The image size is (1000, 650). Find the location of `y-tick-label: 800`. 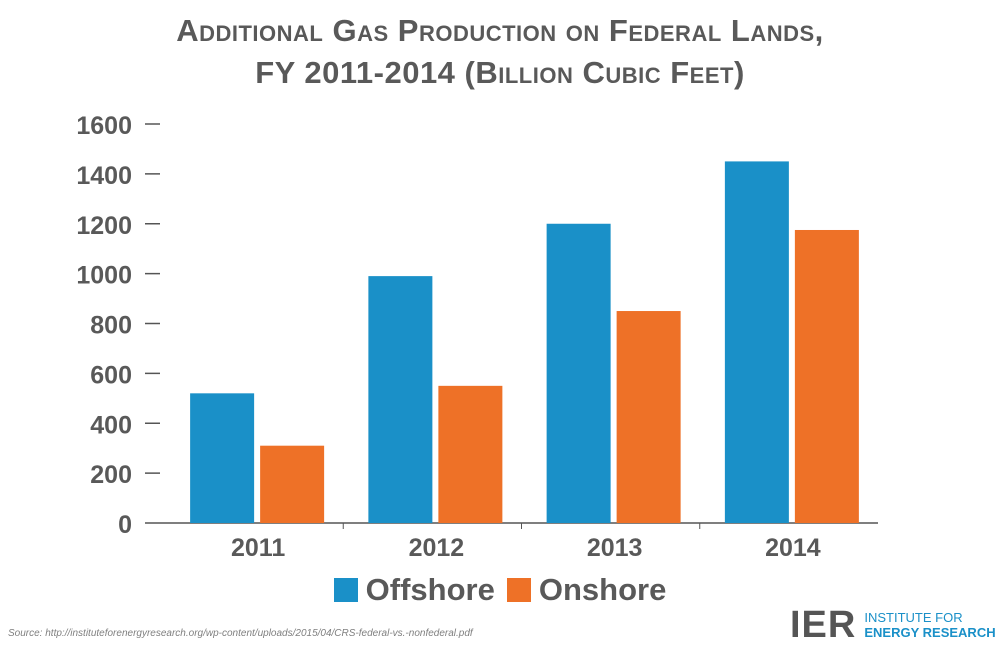

y-tick-label: 800 is located at coordinates (111, 326).